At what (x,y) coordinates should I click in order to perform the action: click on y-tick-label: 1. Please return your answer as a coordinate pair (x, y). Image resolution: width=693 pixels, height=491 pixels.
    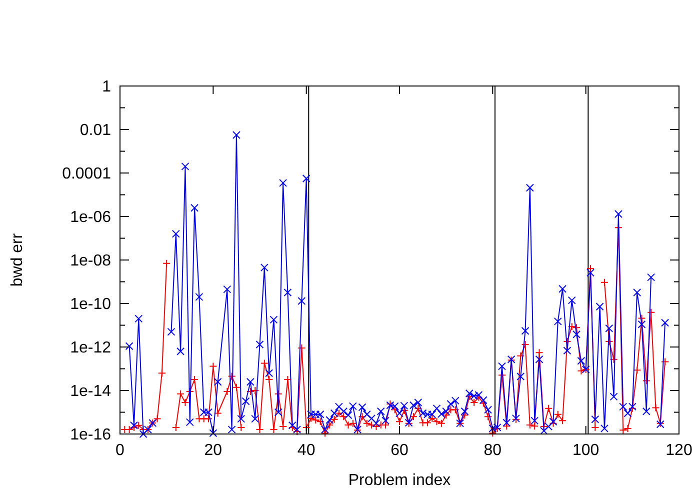
    Looking at the image, I should click on (107, 87).